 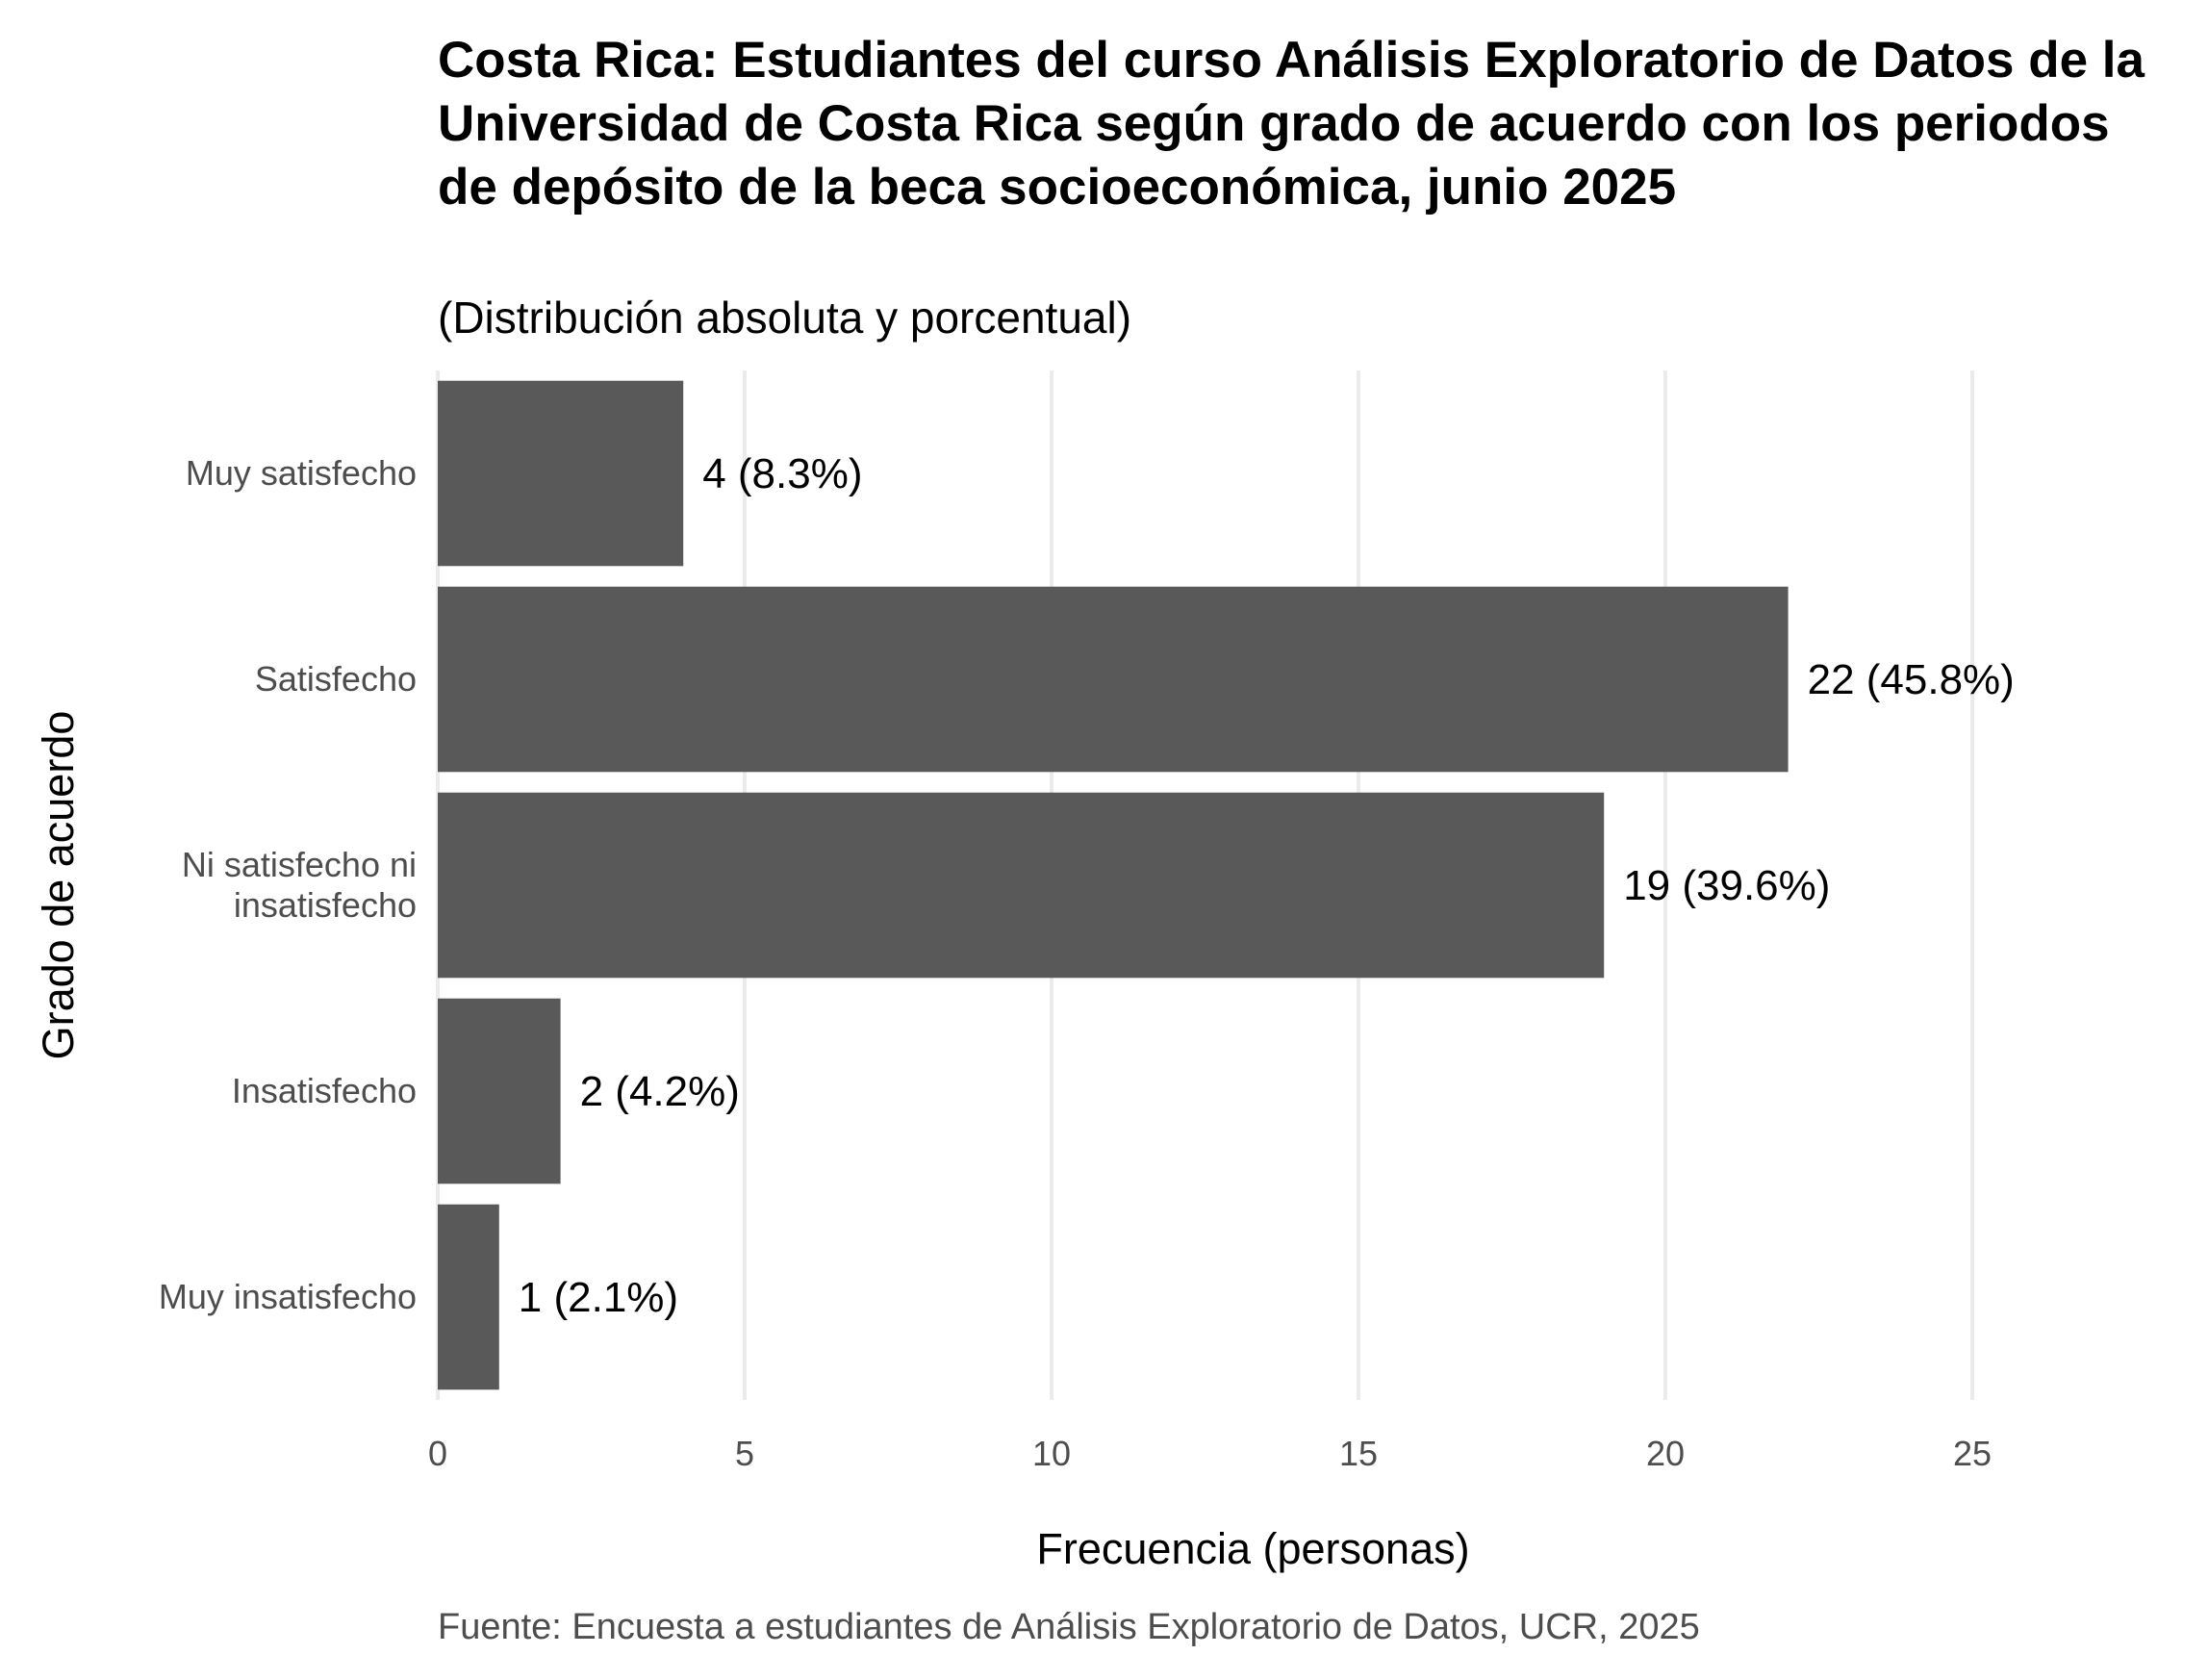 I want to click on x-tick-label-2: 10, so click(x=1051, y=1454).